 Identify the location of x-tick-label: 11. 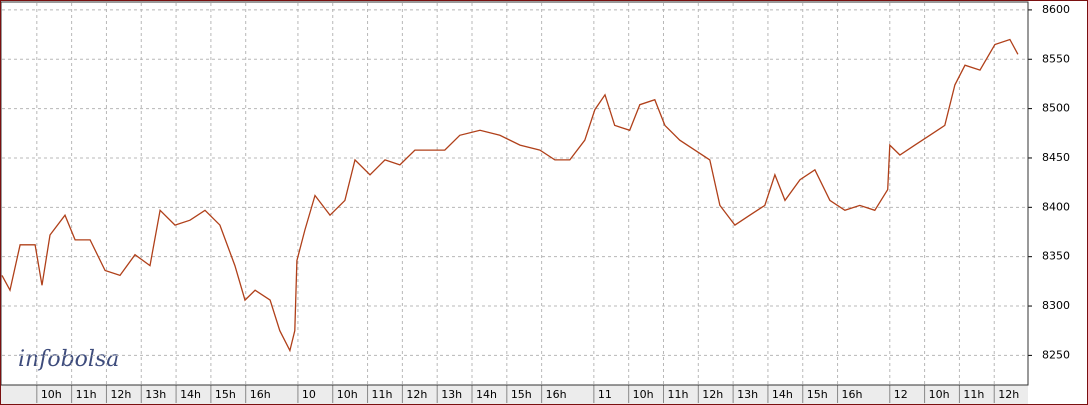
(605, 394).